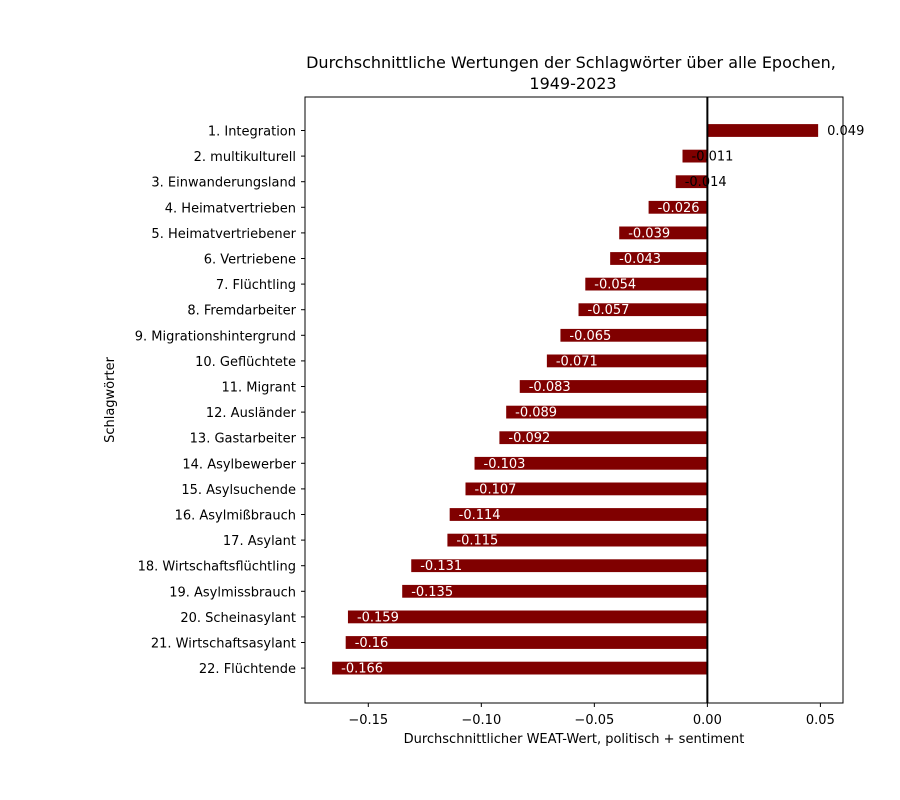 This screenshot has height=800, width=900. What do you see at coordinates (235, 516) in the screenshot?
I see `y-tick-label: 16. Asylmißbrauch` at bounding box center [235, 516].